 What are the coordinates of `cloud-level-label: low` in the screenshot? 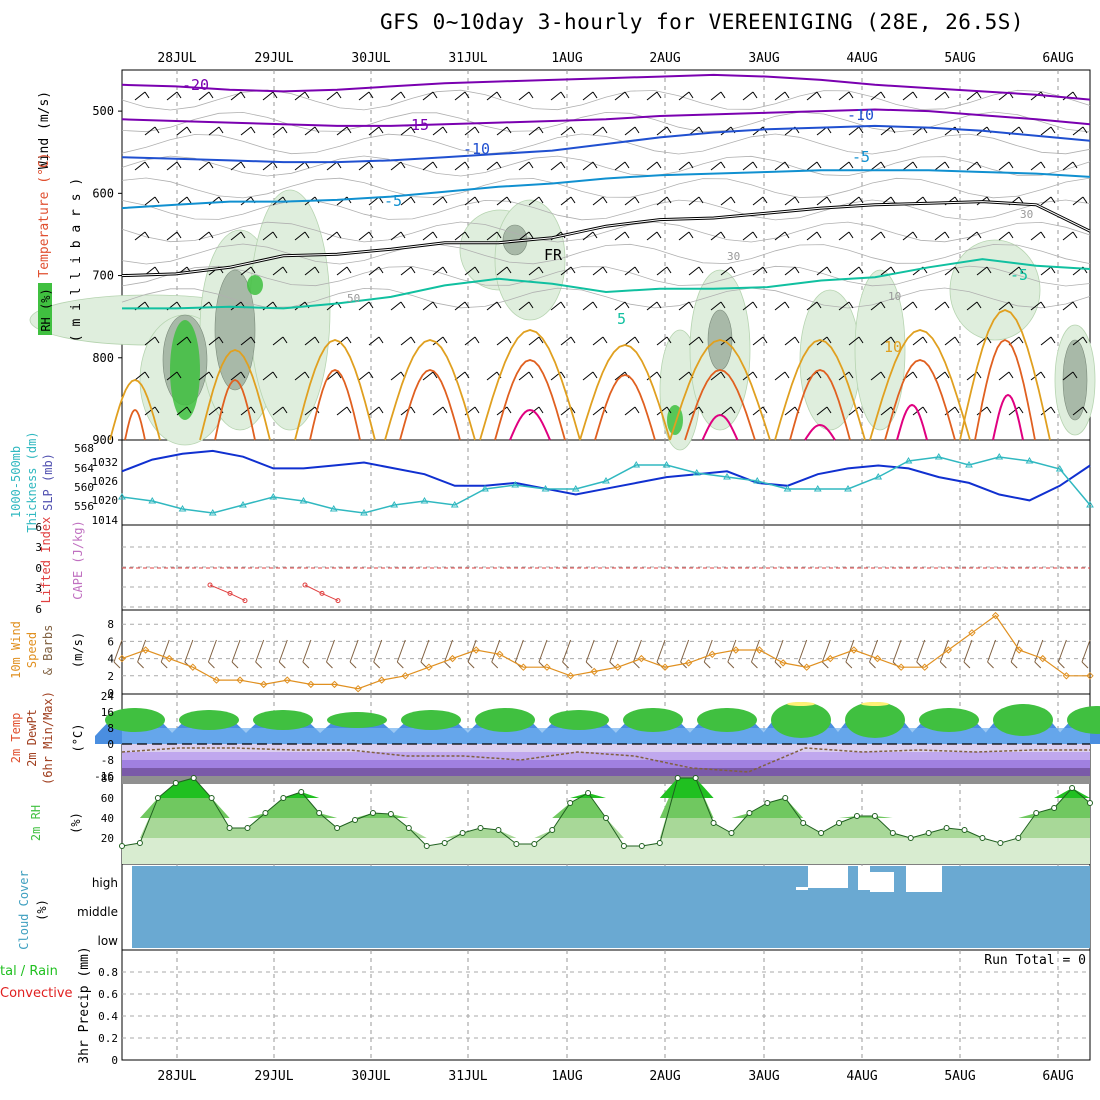 It's located at (108, 941).